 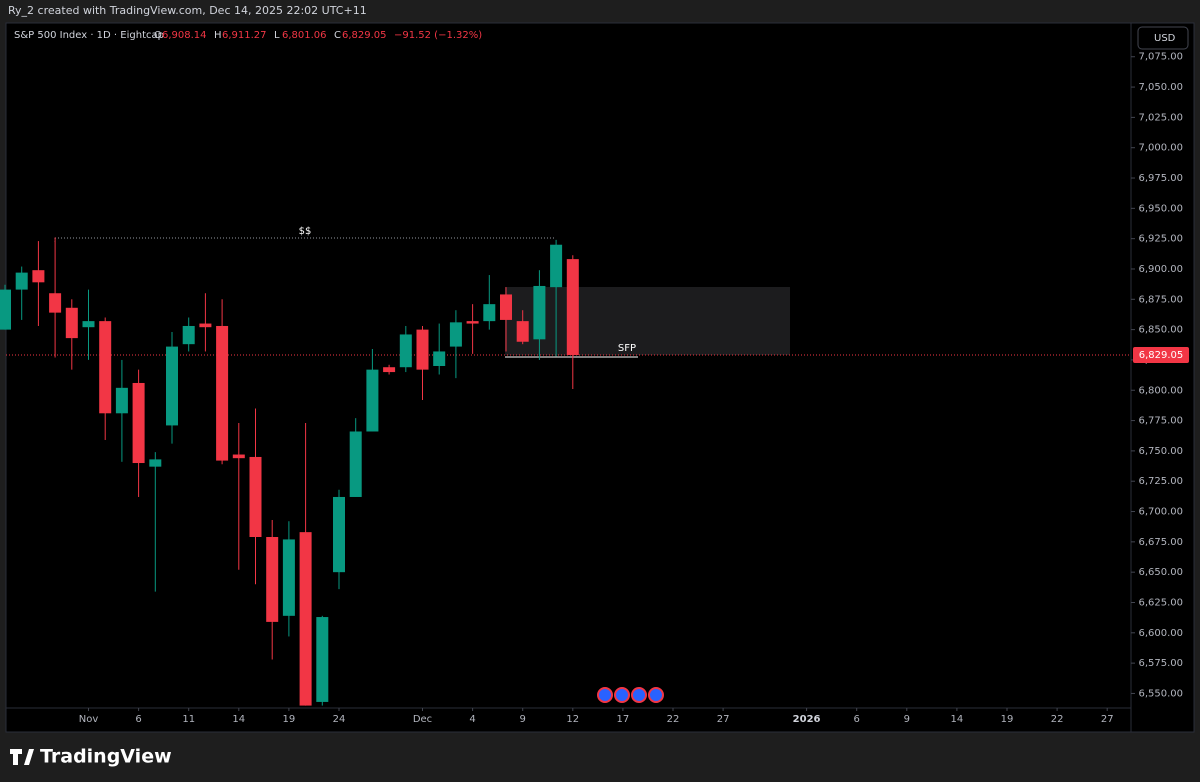 What do you see at coordinates (158, 35) in the screenshot?
I see `legend-key: O` at bounding box center [158, 35].